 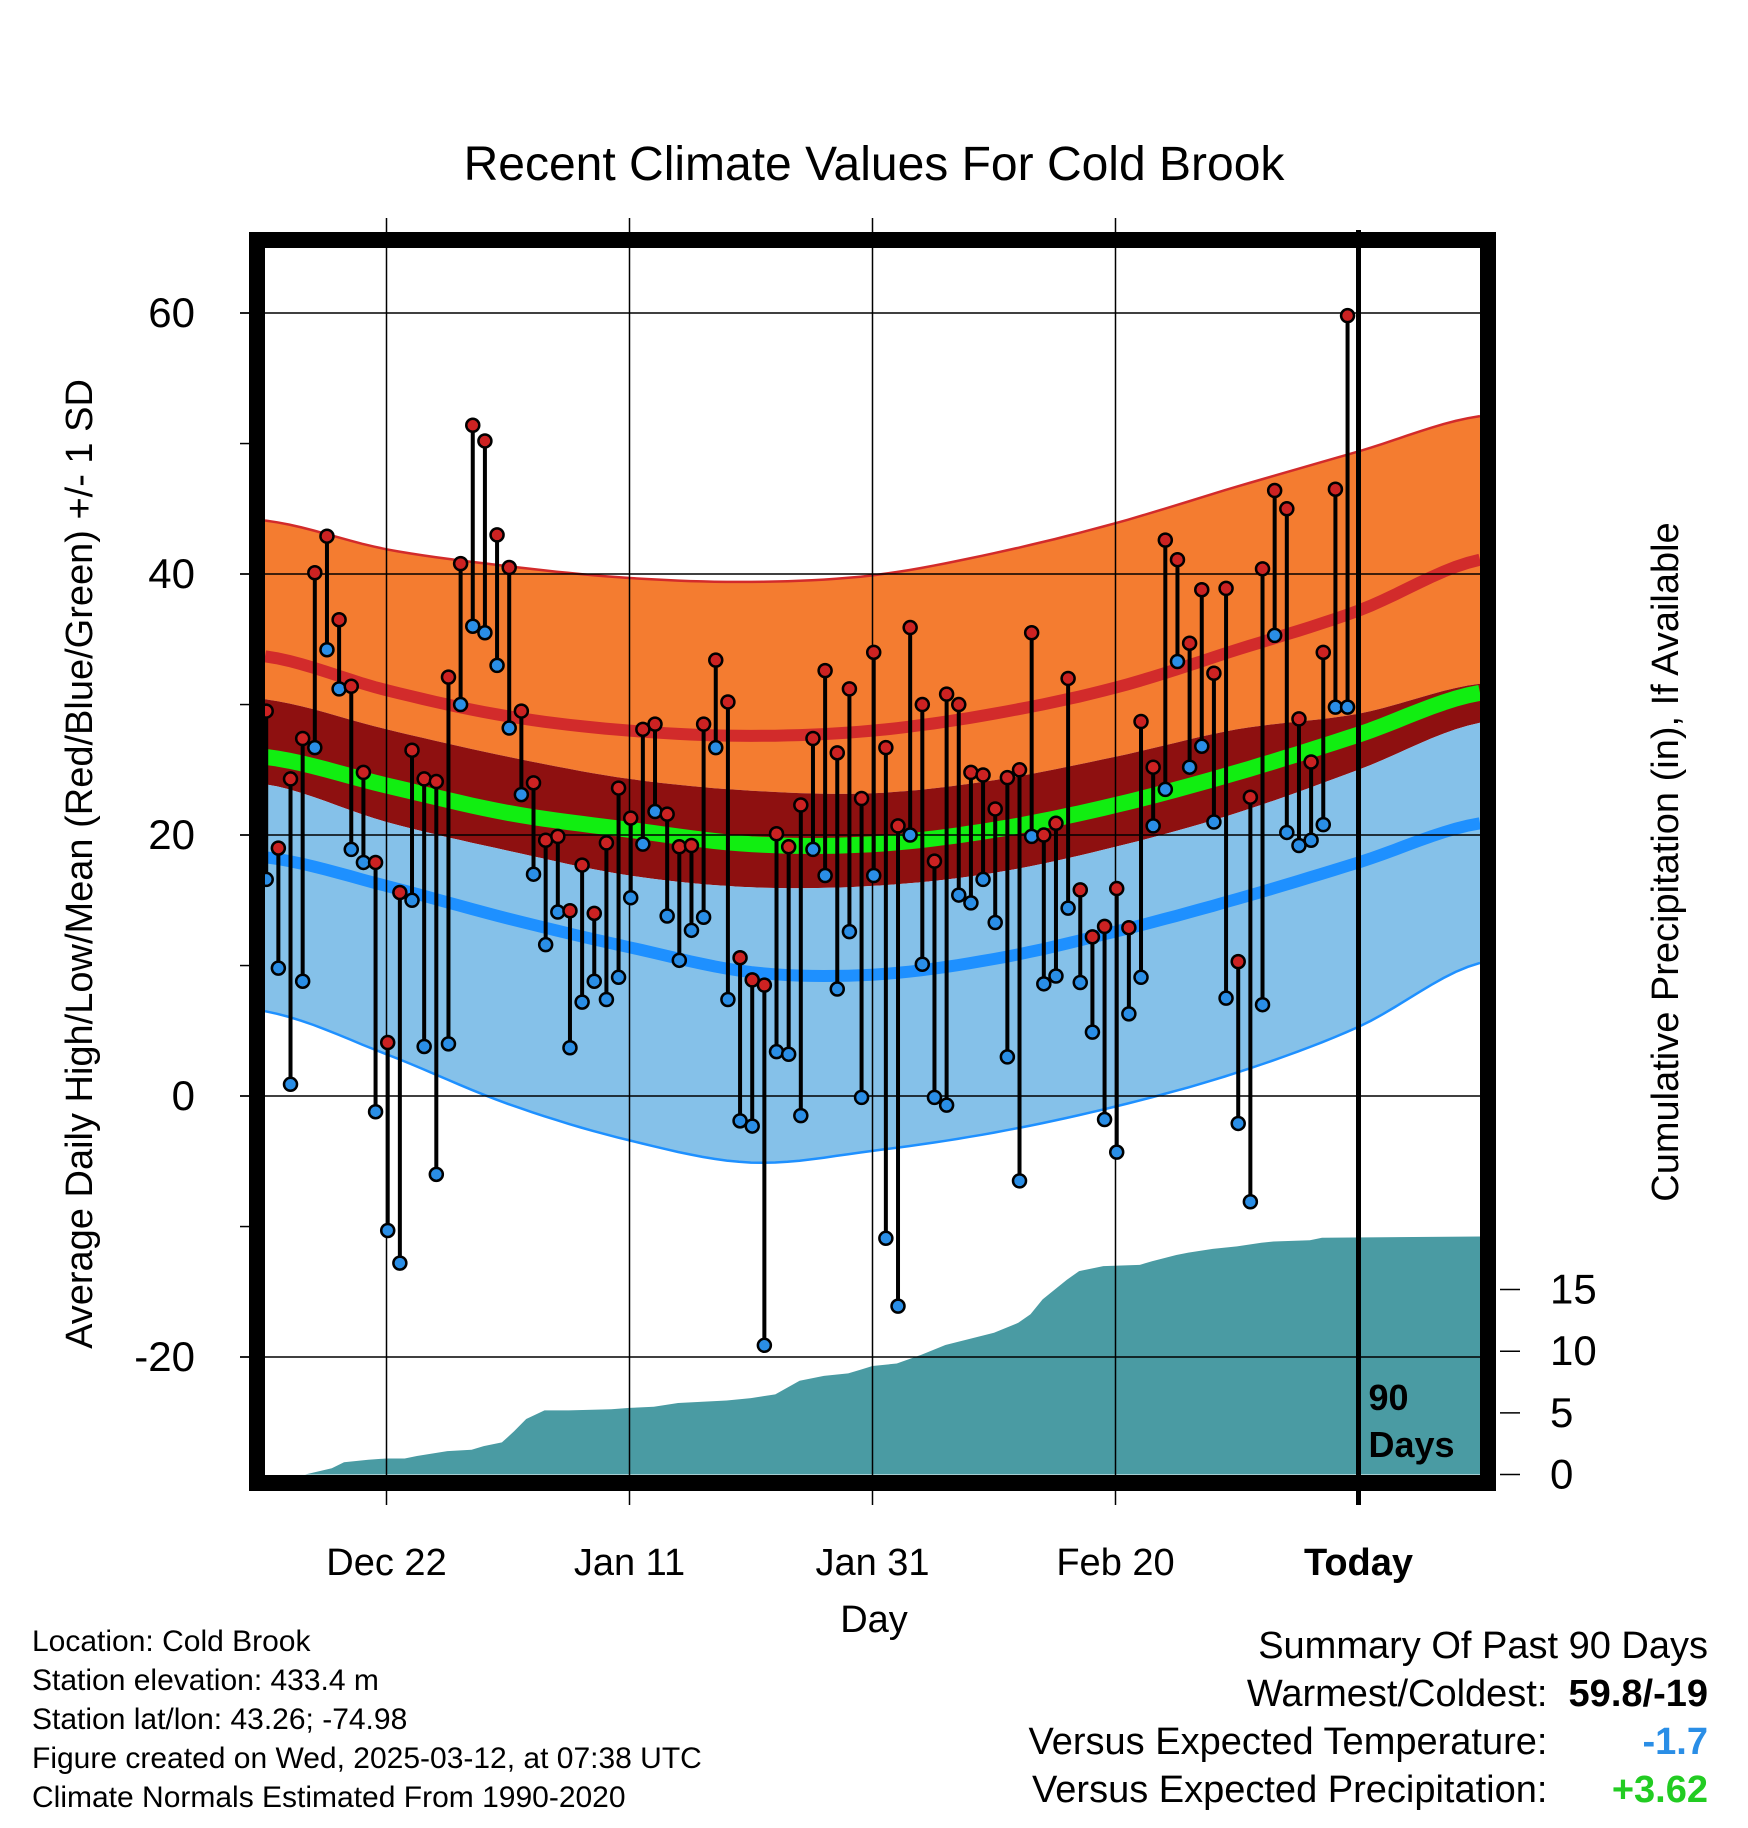 What do you see at coordinates (205, 1680) in the screenshot?
I see `elevation-text: Station elevation: 433.4 m` at bounding box center [205, 1680].